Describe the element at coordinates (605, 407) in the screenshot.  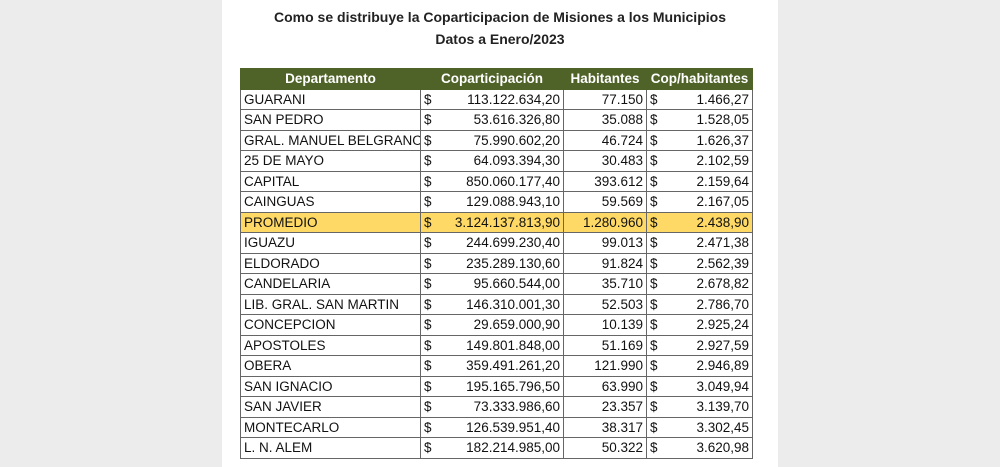
I see `cell: 23.357` at that location.